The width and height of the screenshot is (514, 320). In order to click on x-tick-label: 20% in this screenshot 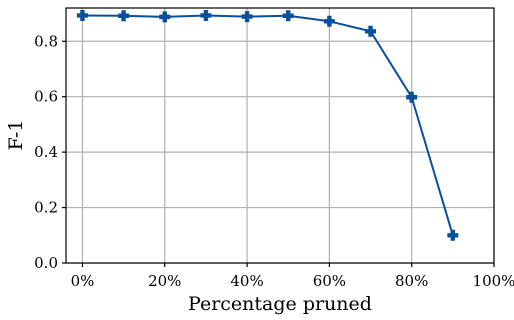, I will do `click(164, 281)`.